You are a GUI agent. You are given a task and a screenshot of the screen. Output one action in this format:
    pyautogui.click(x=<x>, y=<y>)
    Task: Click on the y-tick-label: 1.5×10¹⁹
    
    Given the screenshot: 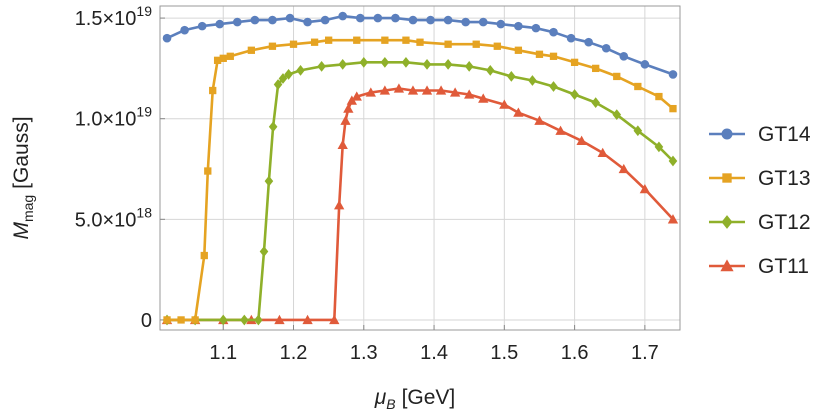 What is the action you would take?
    pyautogui.click(x=114, y=16)
    